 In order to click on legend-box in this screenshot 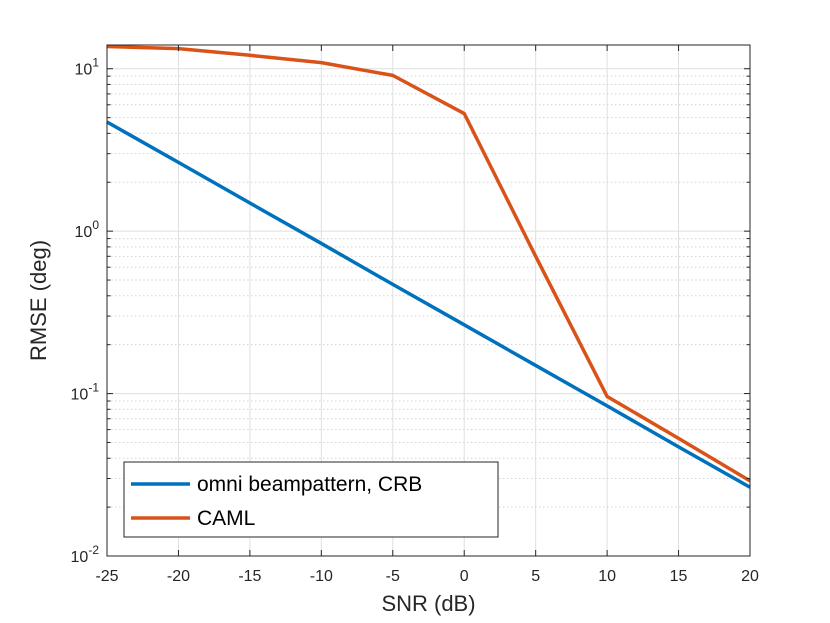, I will do `click(311, 499)`.